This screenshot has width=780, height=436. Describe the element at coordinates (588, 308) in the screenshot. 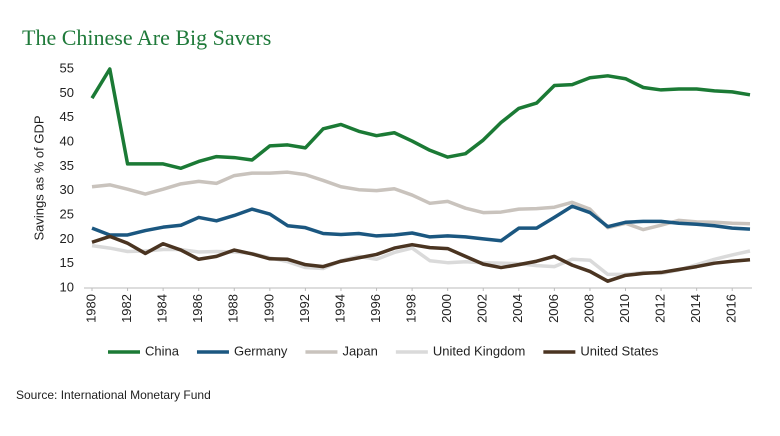

I see `x-tick-label: 2008` at that location.